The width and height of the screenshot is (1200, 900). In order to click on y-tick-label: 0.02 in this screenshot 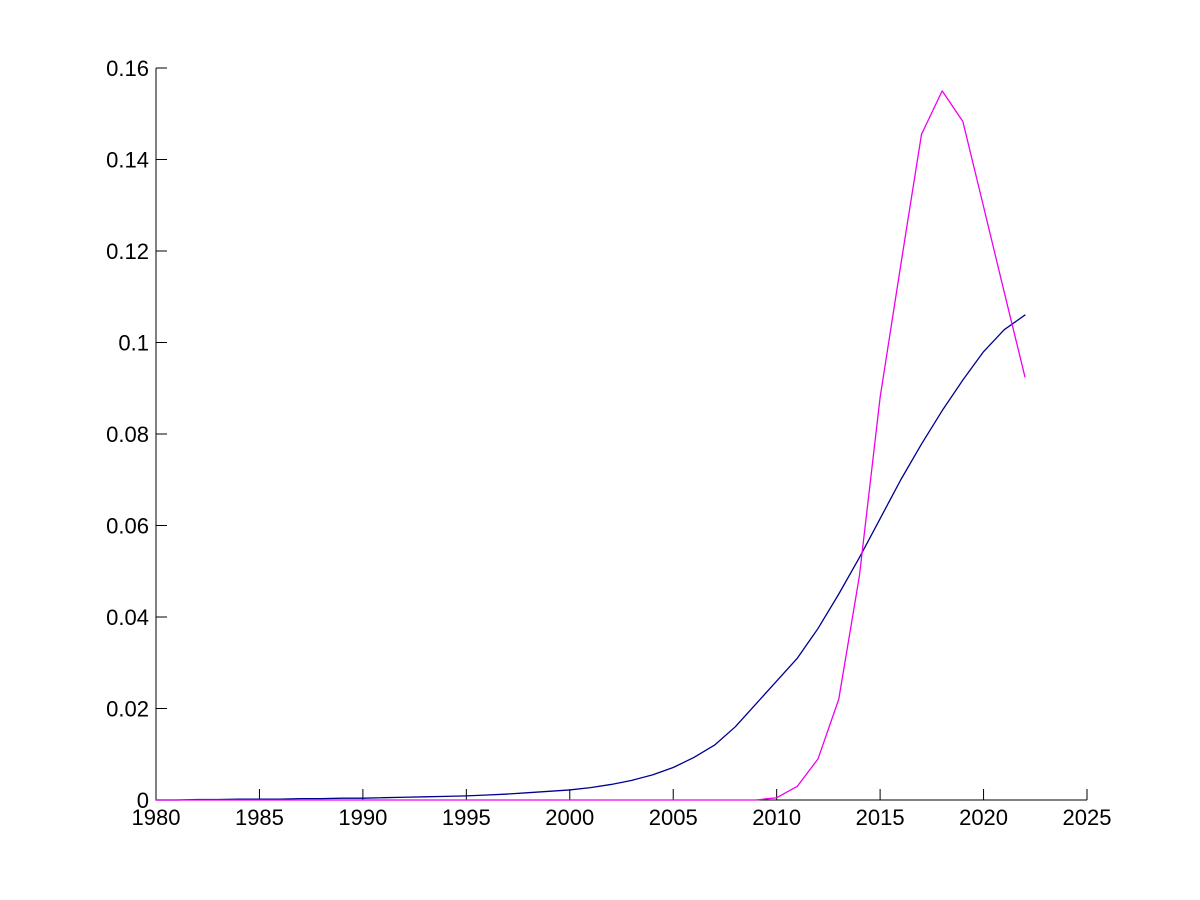, I will do `click(127, 709)`.